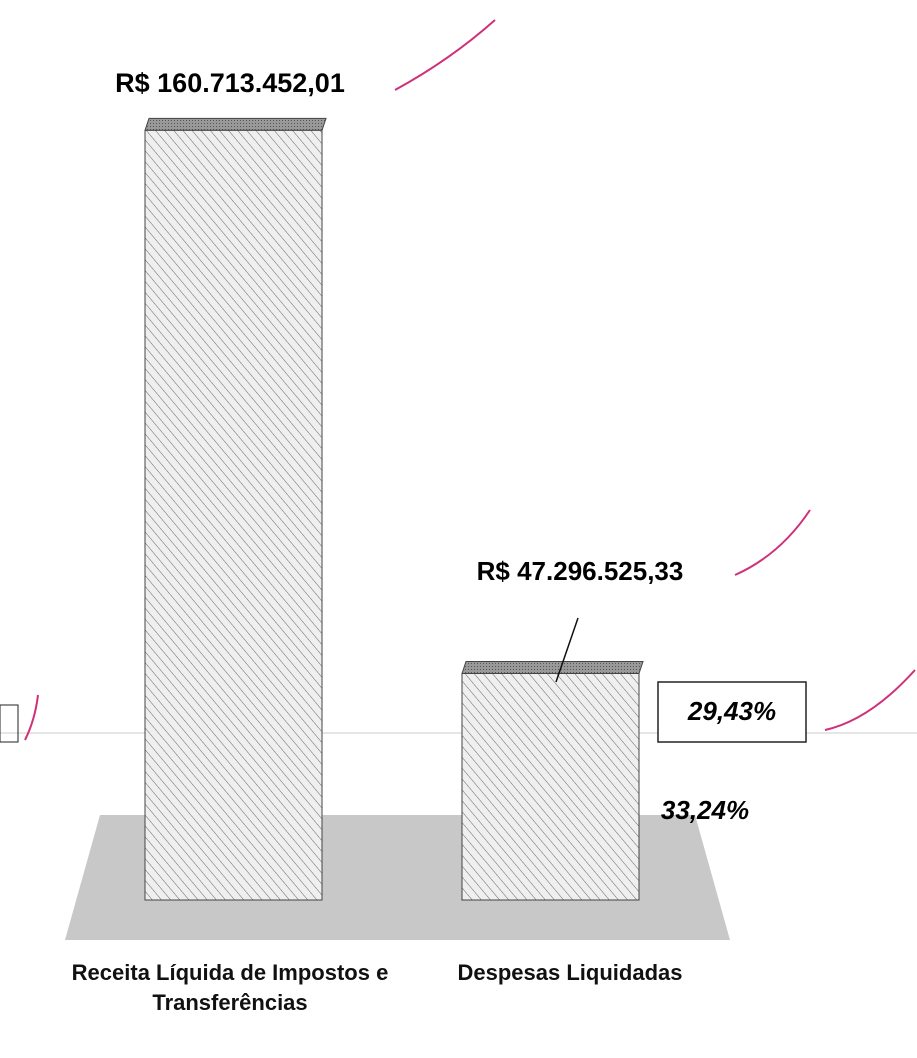 Image resolution: width=917 pixels, height=1058 pixels. What do you see at coordinates (9, 723) in the screenshot?
I see `box` at bounding box center [9, 723].